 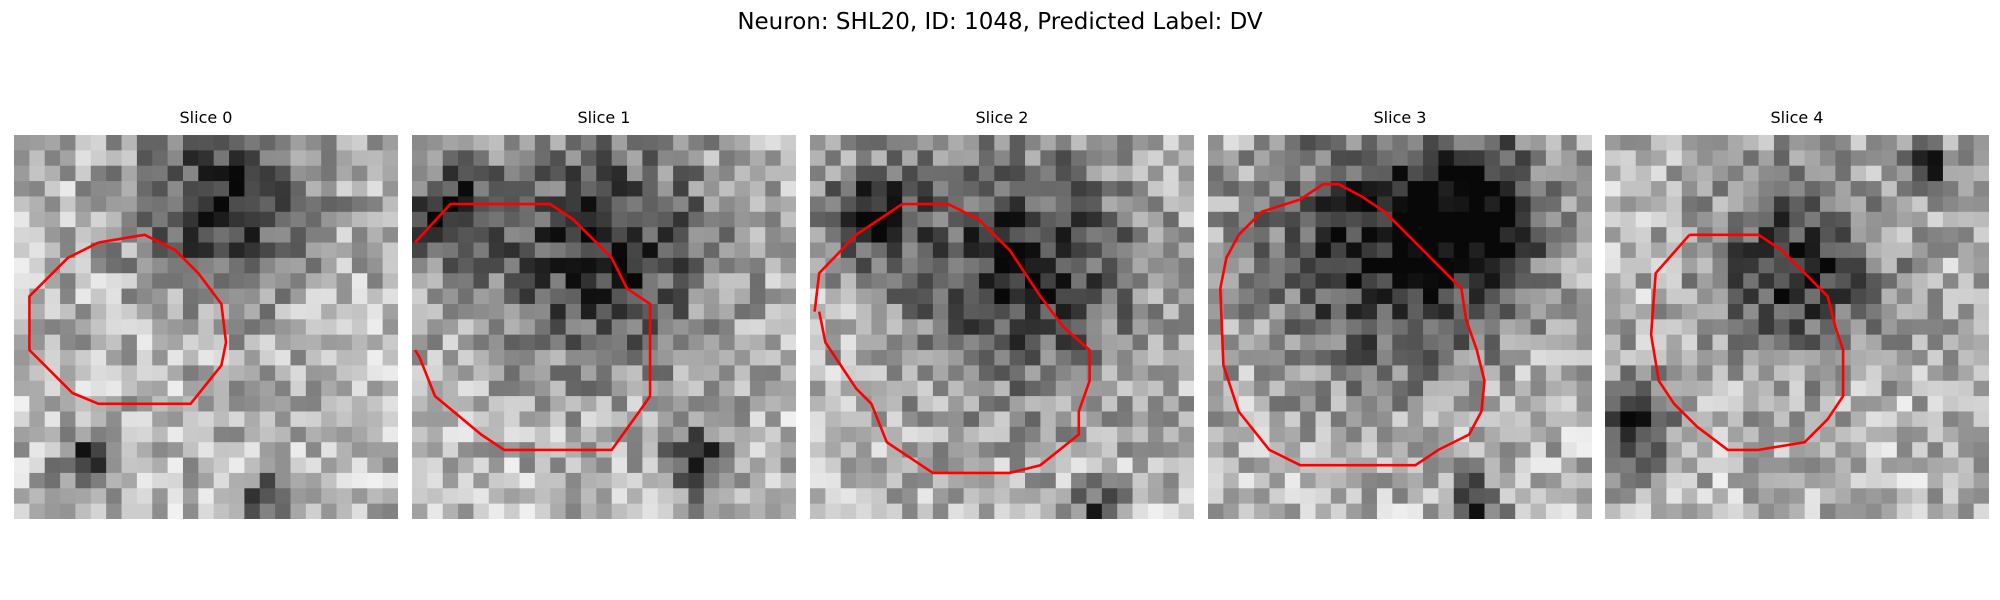 I want to click on slice-panel: Slice 3, so click(x=1400, y=313).